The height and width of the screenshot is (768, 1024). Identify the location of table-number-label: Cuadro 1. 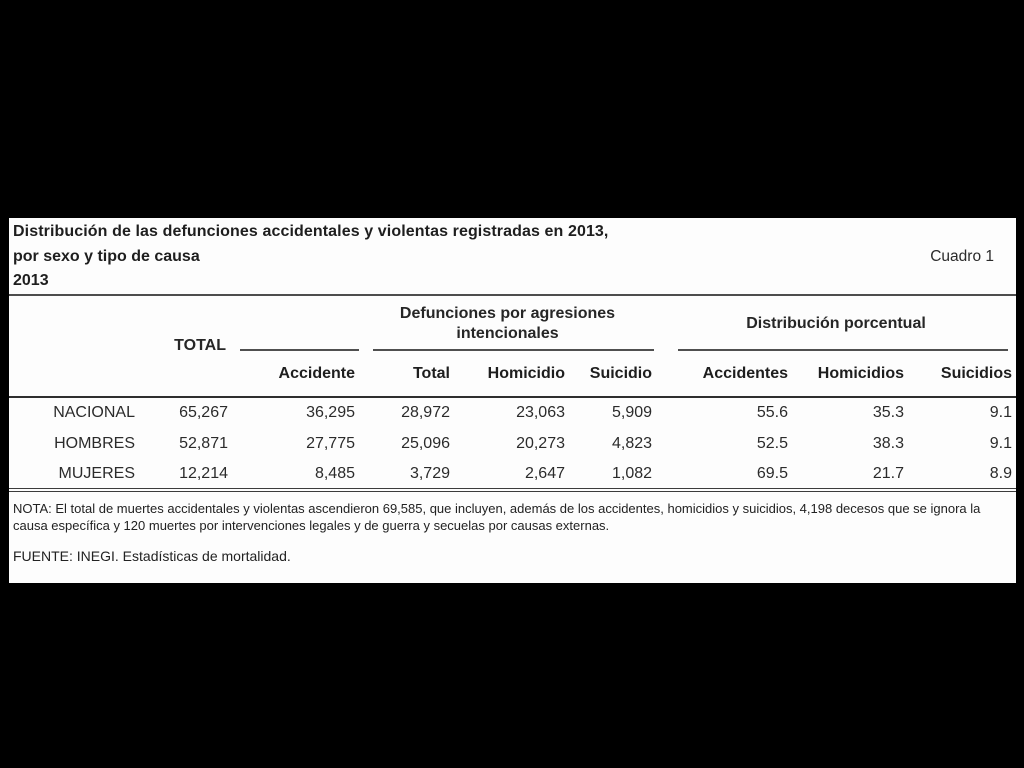
(962, 256).